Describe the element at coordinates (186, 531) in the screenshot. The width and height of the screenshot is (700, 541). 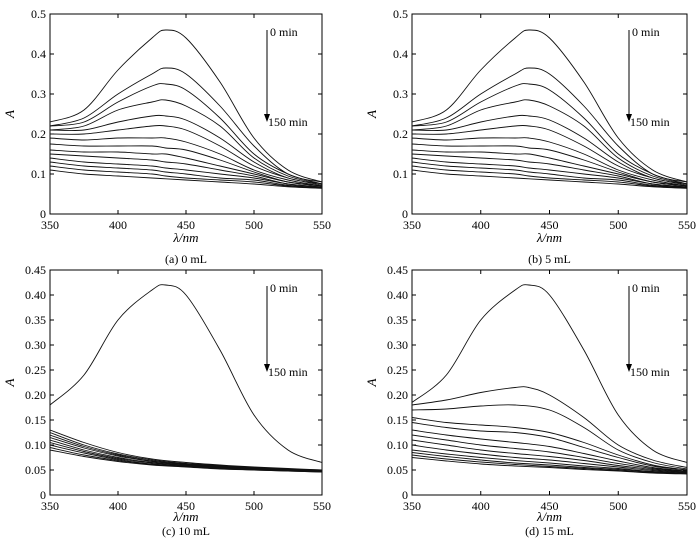
I see `panel-caption: (c) 10 mL` at that location.